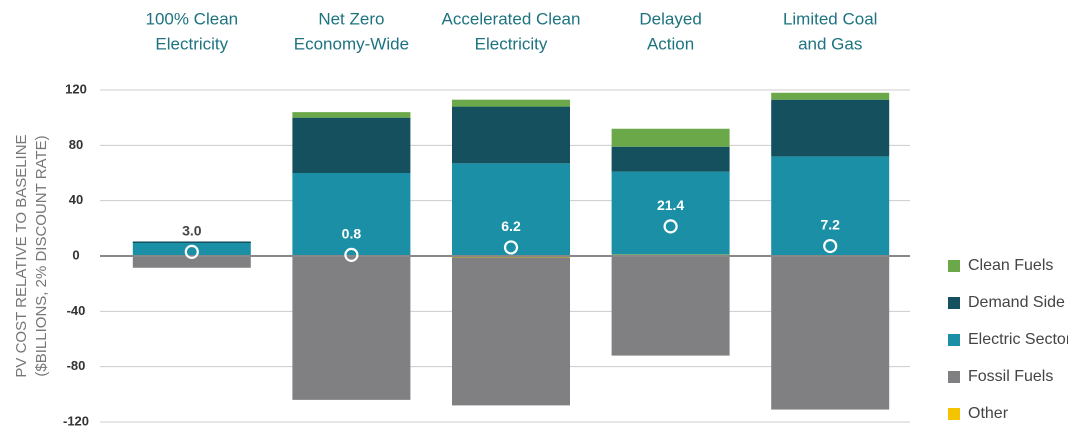 This screenshot has width=1068, height=436. Describe the element at coordinates (192, 231) in the screenshot. I see `net-label: 3.0` at that location.